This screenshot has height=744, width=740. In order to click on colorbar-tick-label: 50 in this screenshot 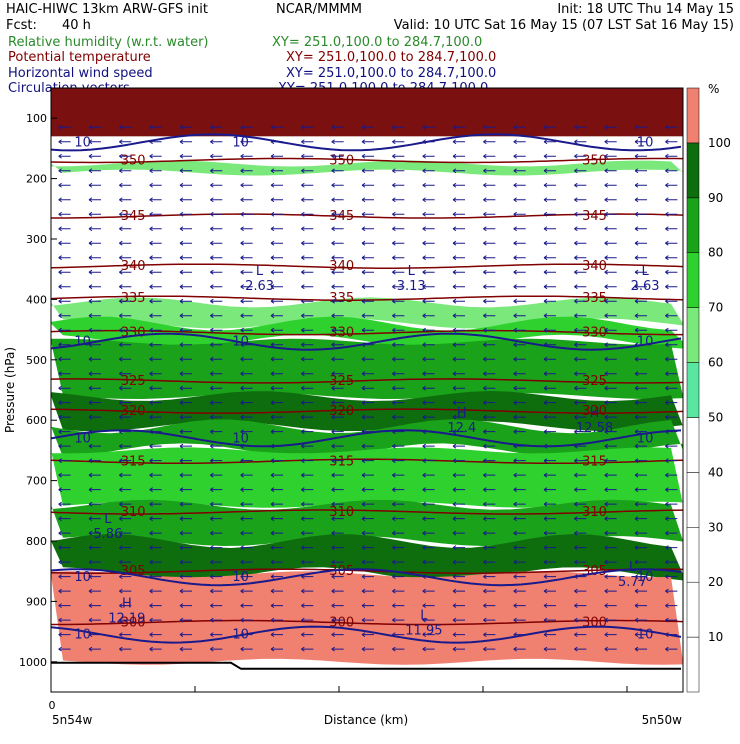, I will do `click(715, 417)`.